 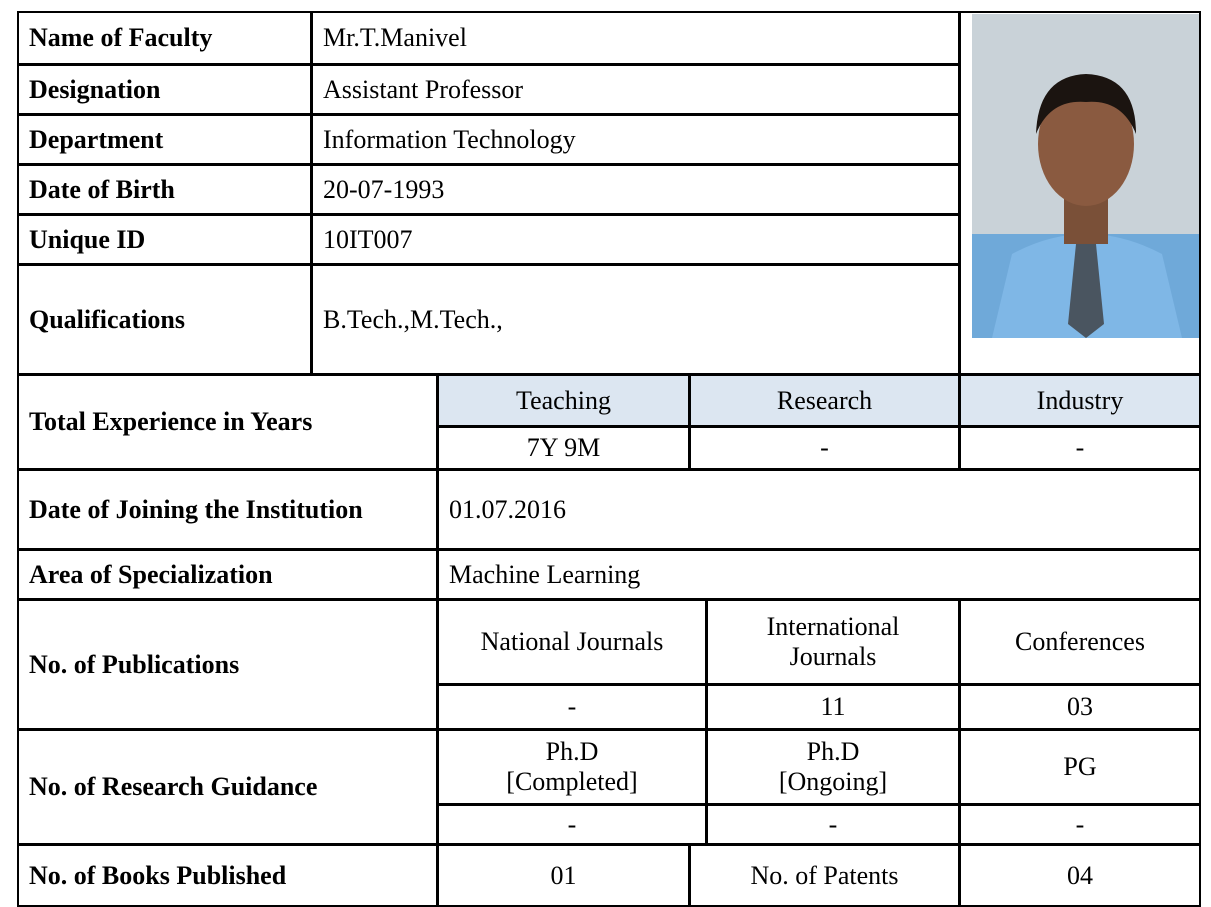 I want to click on field-label: No. of Patents, so click(x=824, y=875).